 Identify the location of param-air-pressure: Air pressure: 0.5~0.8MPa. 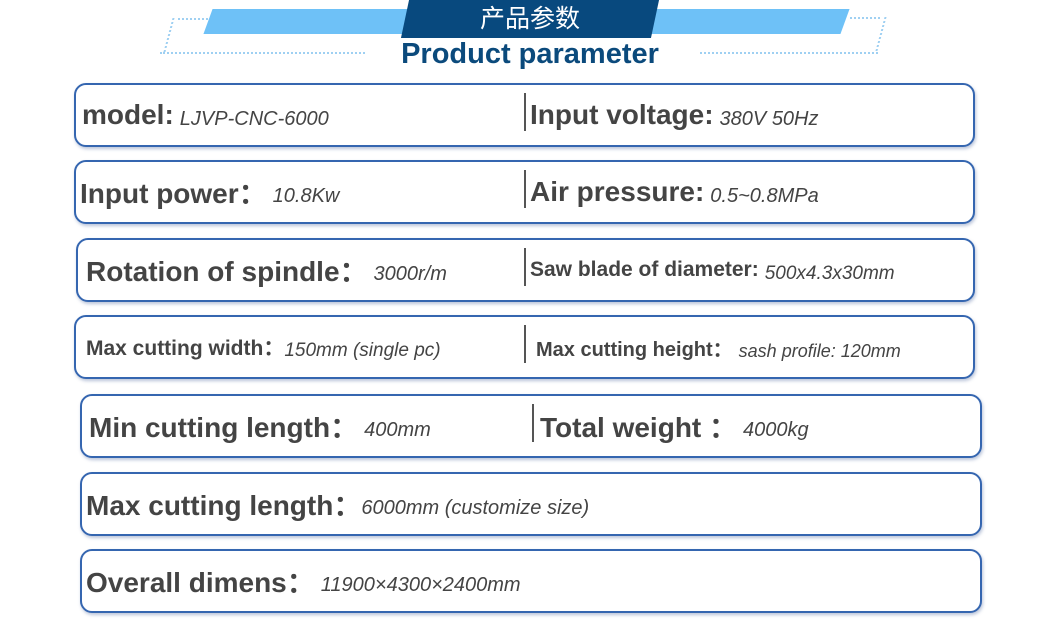
(674, 192).